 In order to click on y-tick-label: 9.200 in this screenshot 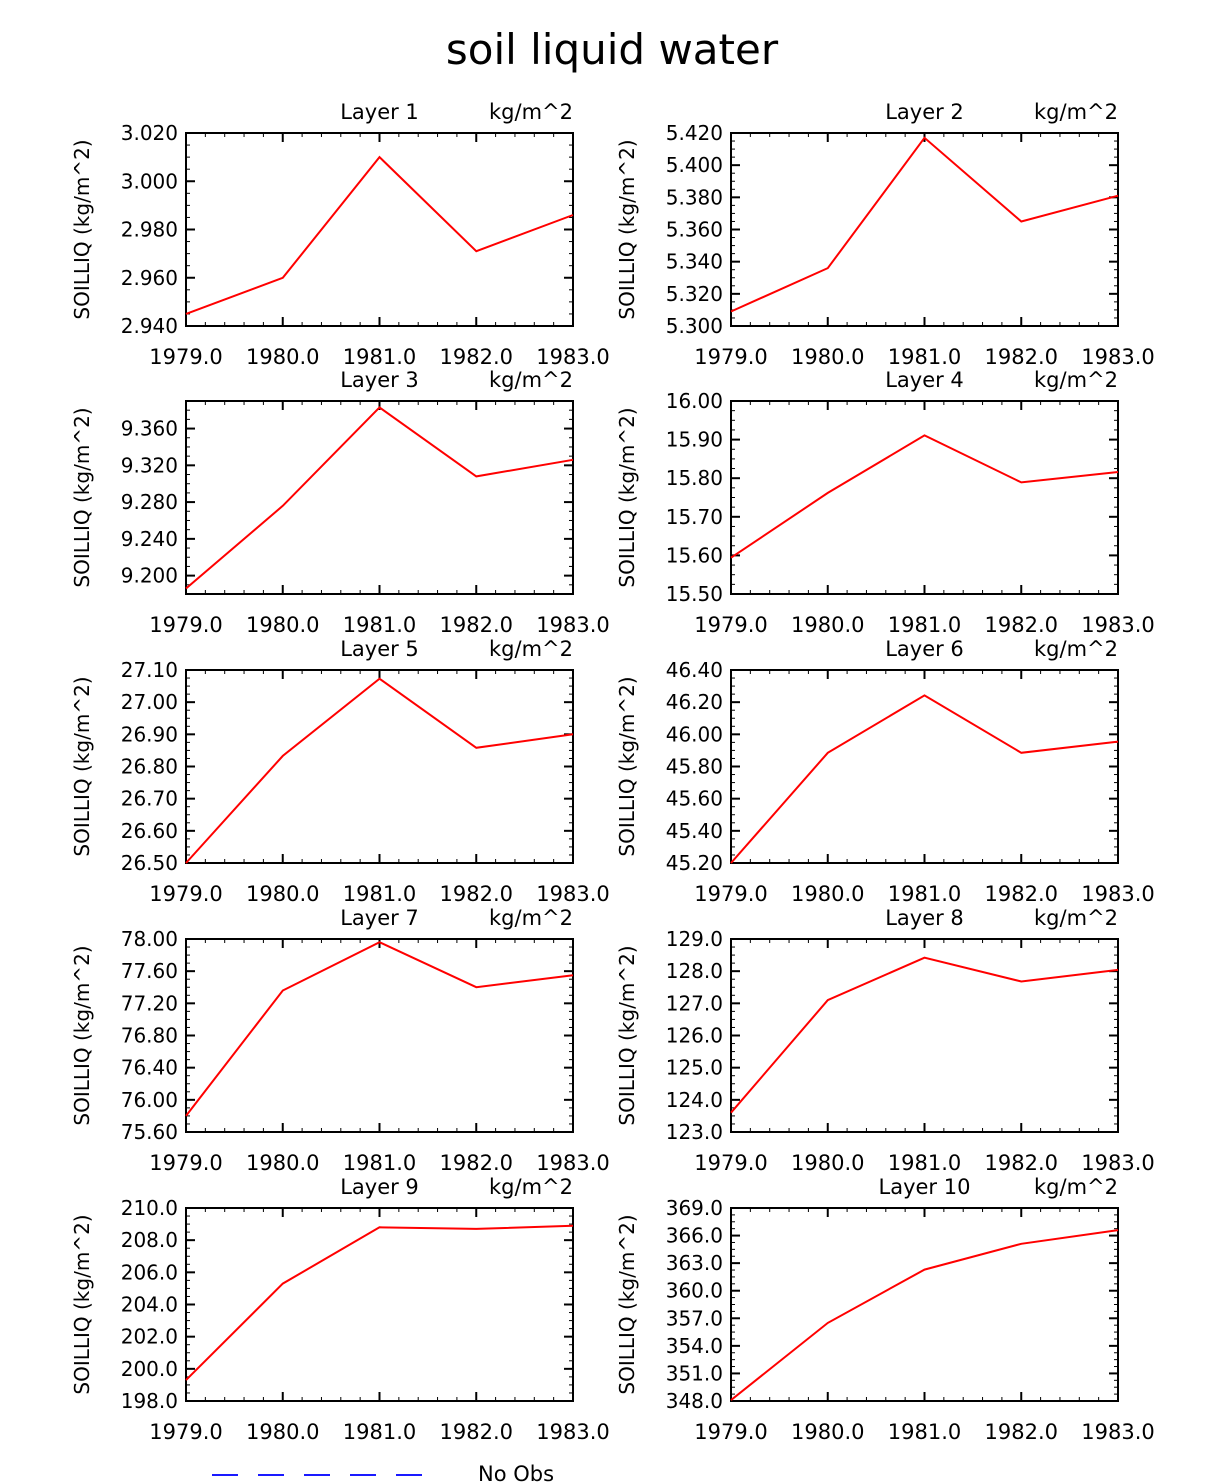, I will do `click(149, 576)`.